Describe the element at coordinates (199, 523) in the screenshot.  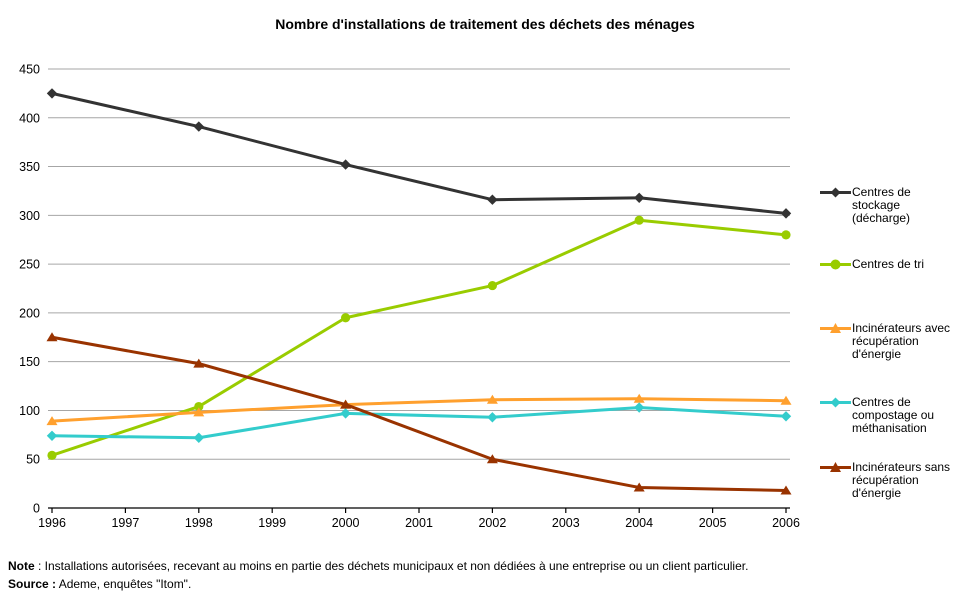
I see `x-tick-label: 1998` at that location.